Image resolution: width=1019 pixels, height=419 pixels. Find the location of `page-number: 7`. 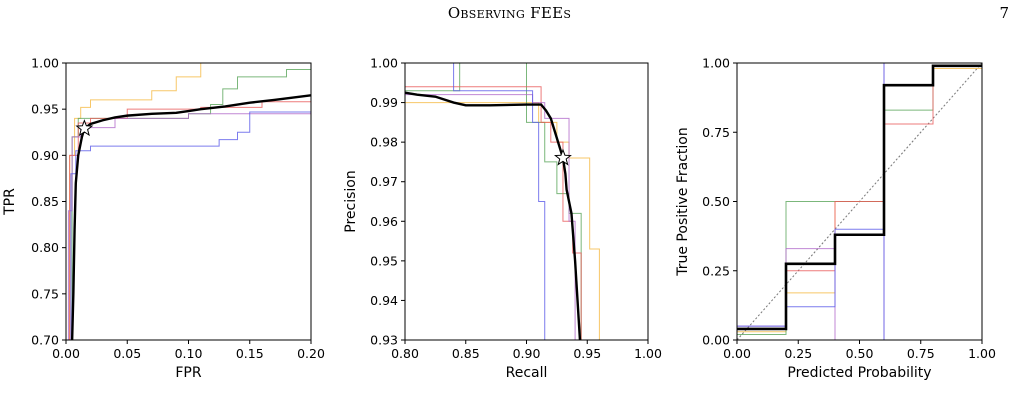

page-number: 7 is located at coordinates (1004, 13).